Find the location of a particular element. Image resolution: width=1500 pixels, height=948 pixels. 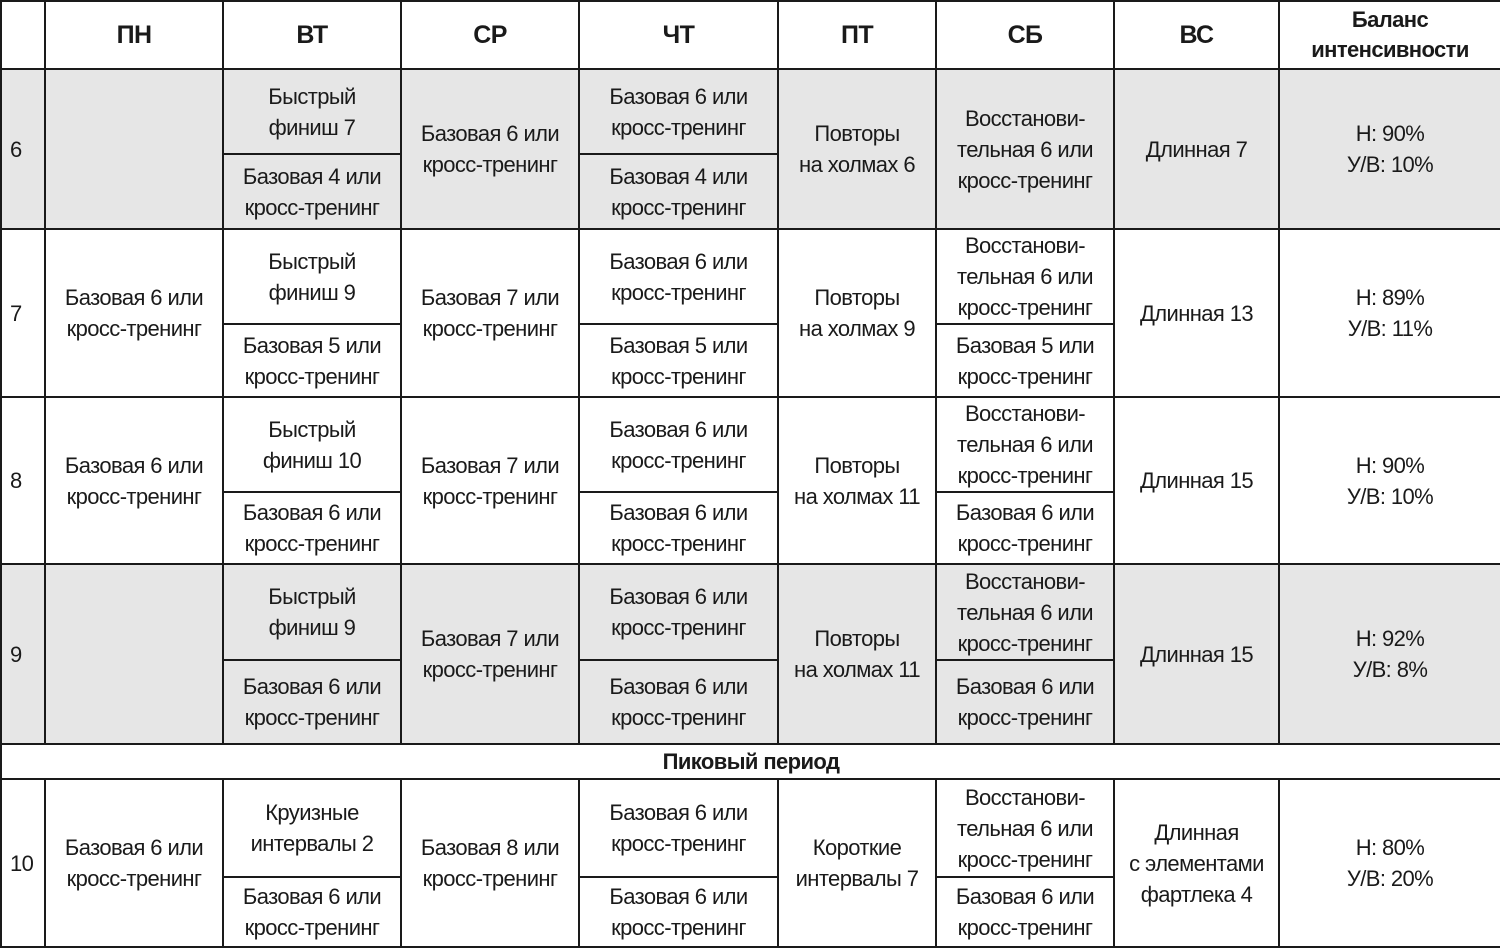

cell-wed: Базовая 8 или кросс-тренинг is located at coordinates (490, 863).